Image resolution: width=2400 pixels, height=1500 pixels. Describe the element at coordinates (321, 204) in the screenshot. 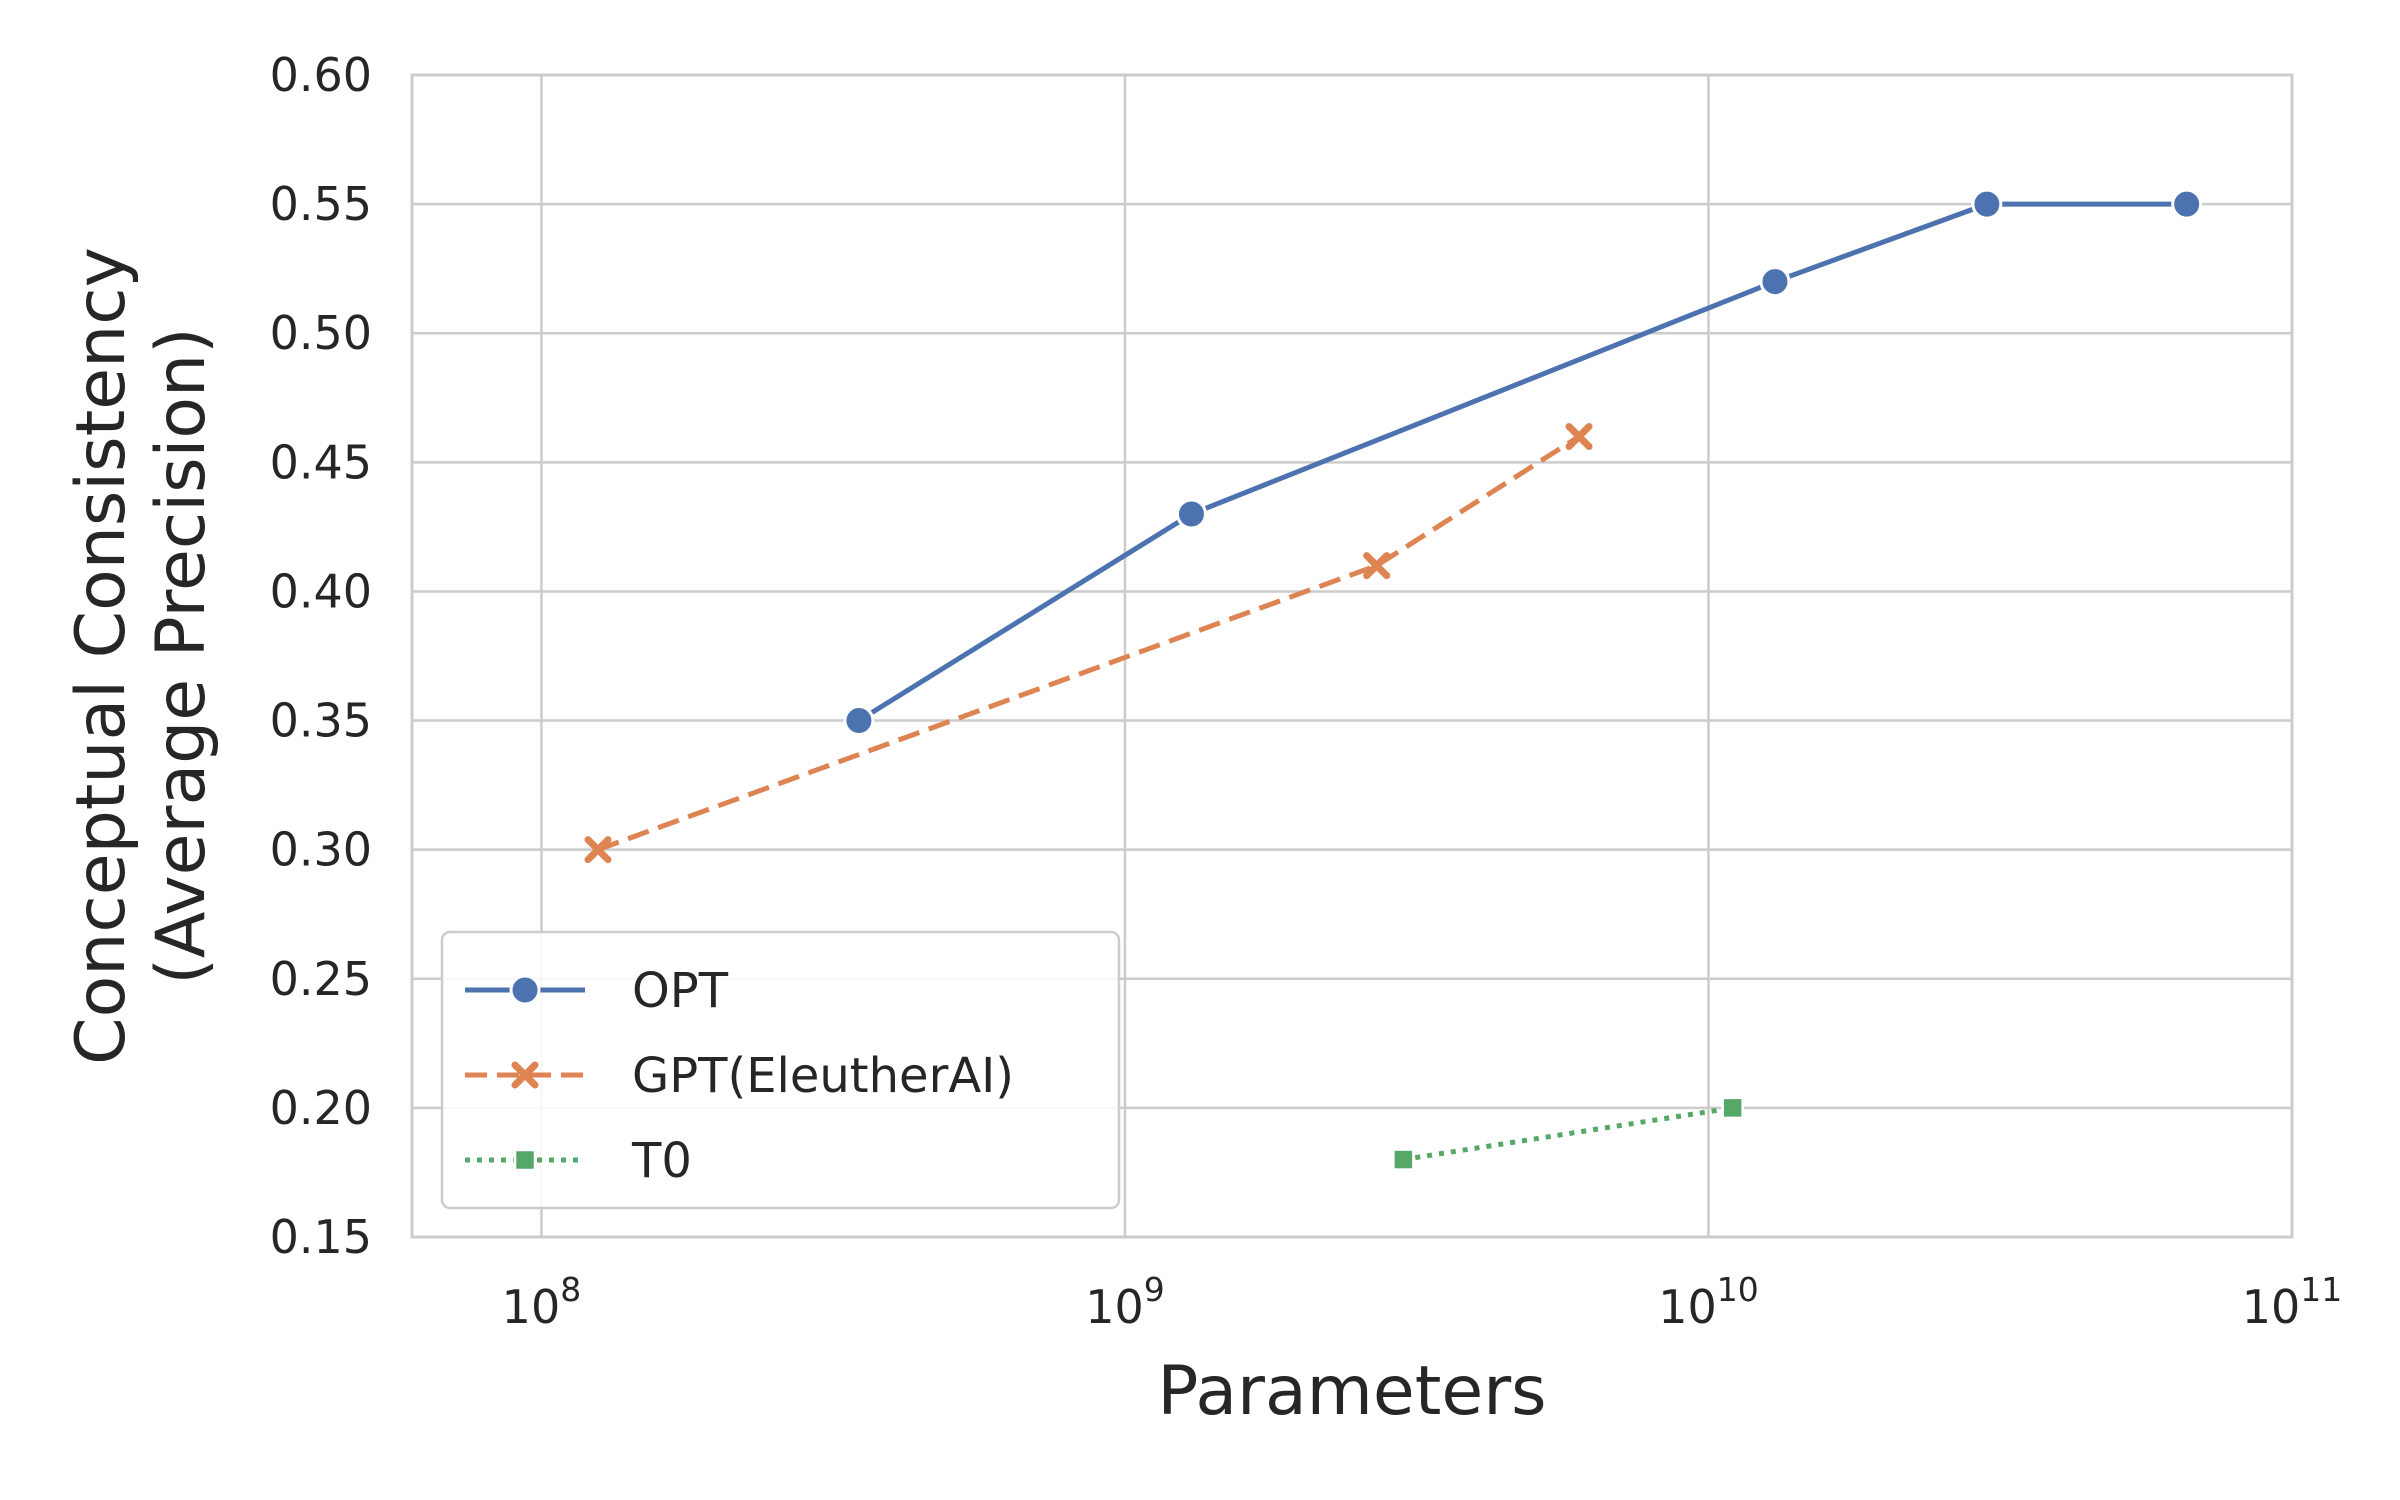

I see `y-tick-label: 0.55` at that location.